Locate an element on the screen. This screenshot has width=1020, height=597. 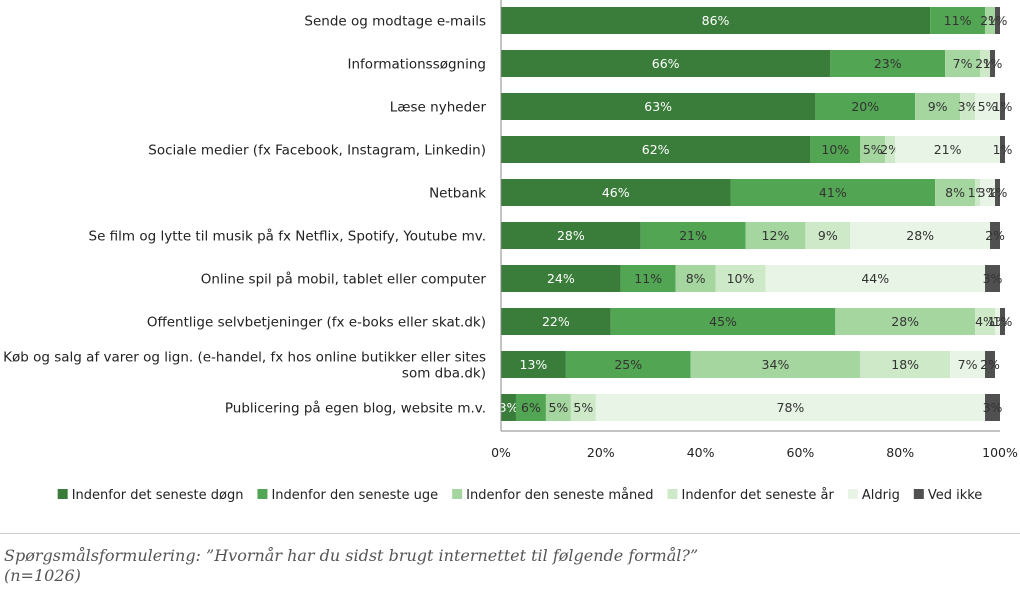
data-label: 6% is located at coordinates (531, 407).